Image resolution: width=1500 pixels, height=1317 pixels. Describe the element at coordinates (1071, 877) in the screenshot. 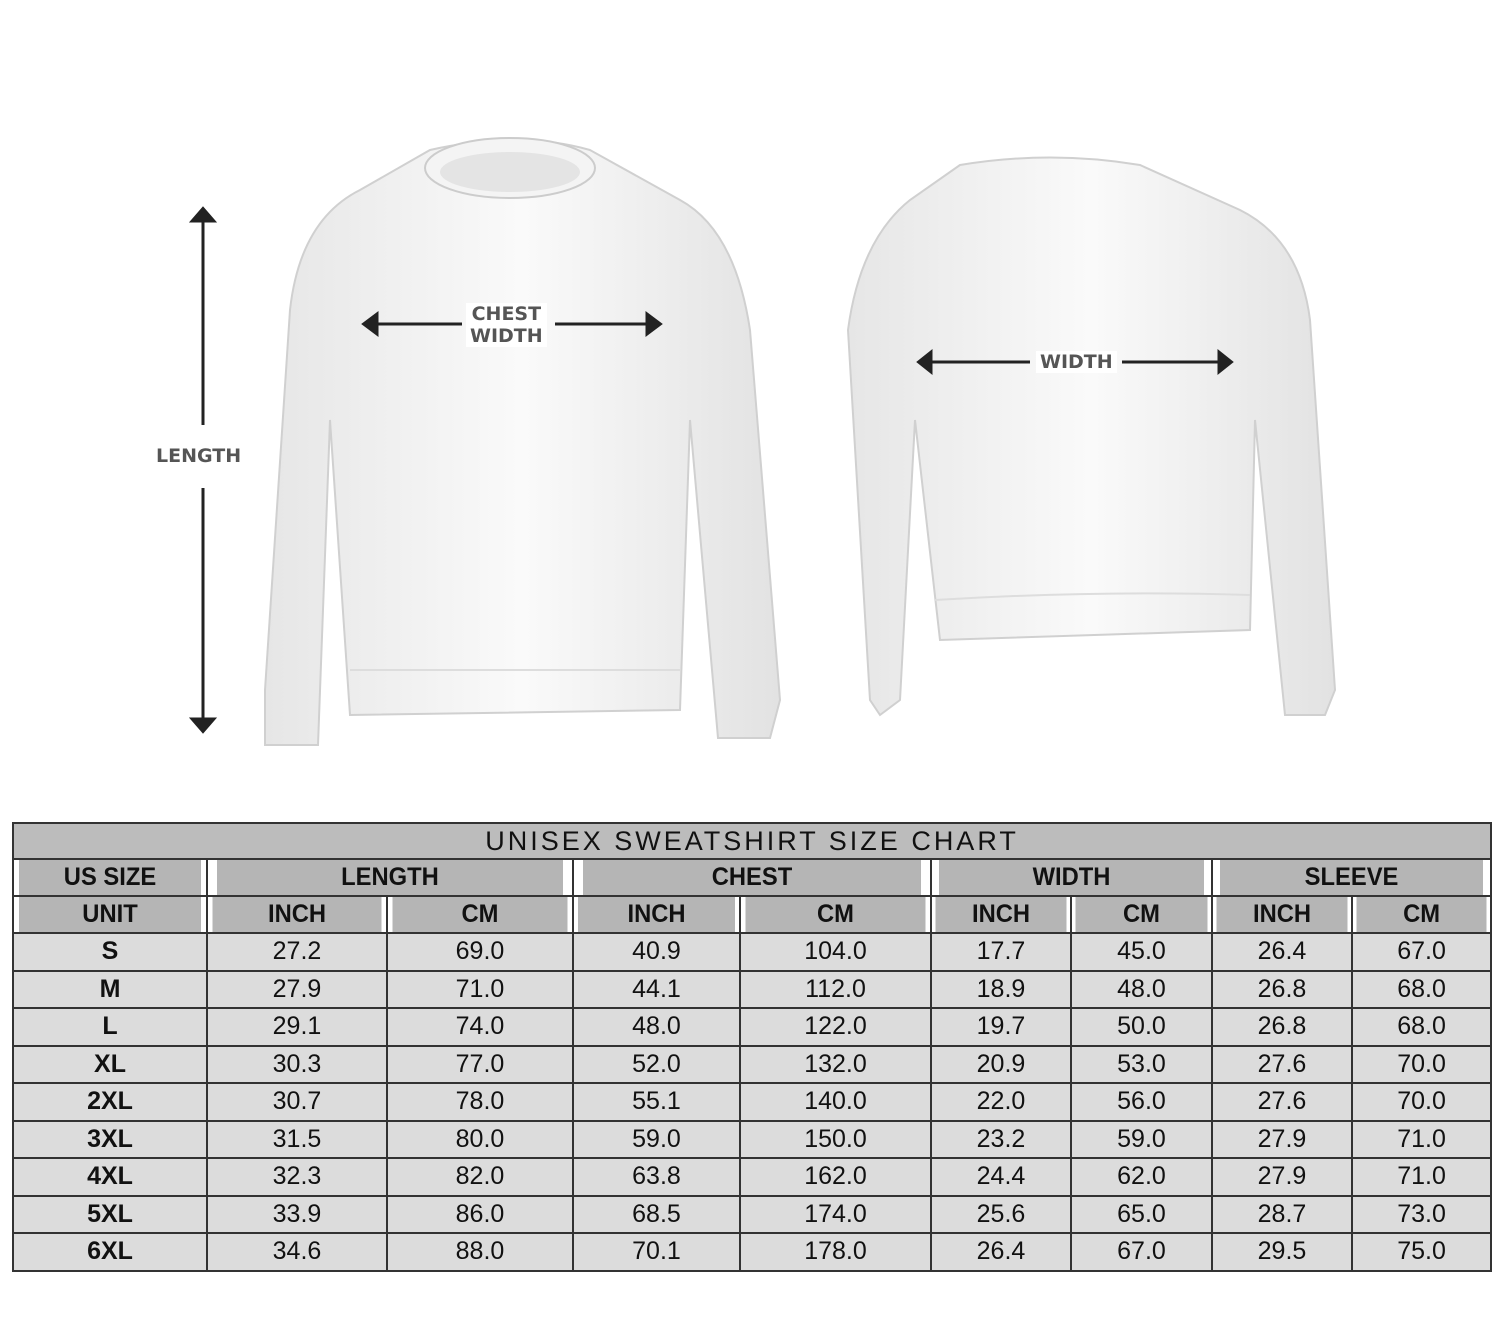

I see `width-header: WIDTH` at that location.